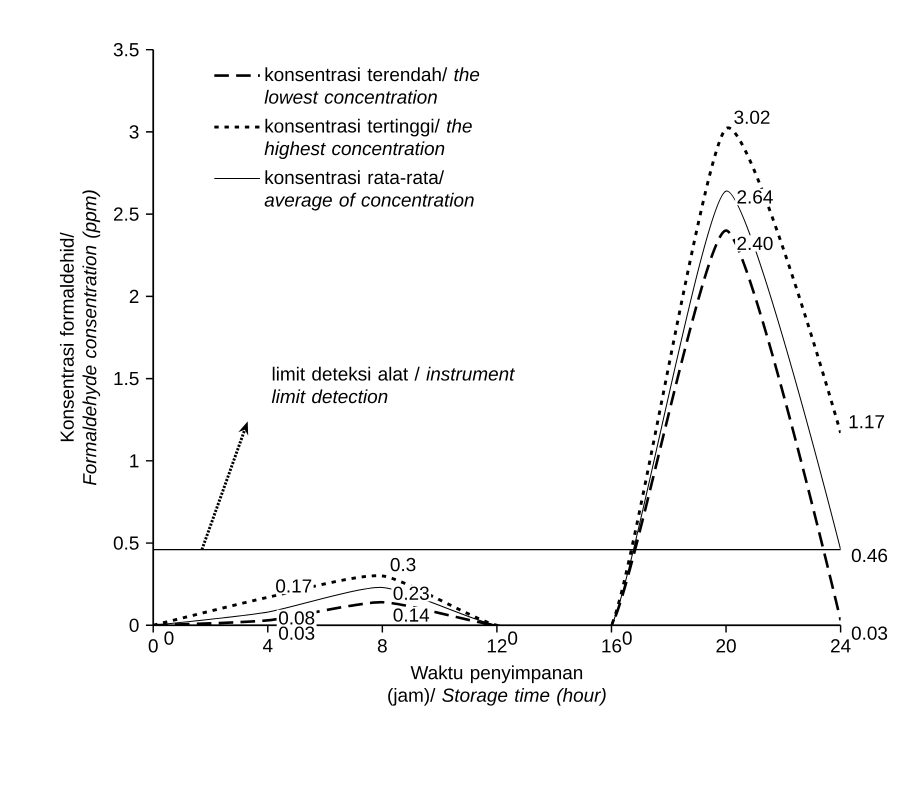 The width and height of the screenshot is (911, 787). What do you see at coordinates (126, 49) in the screenshot?
I see `y-tick-label: 3.5` at bounding box center [126, 49].